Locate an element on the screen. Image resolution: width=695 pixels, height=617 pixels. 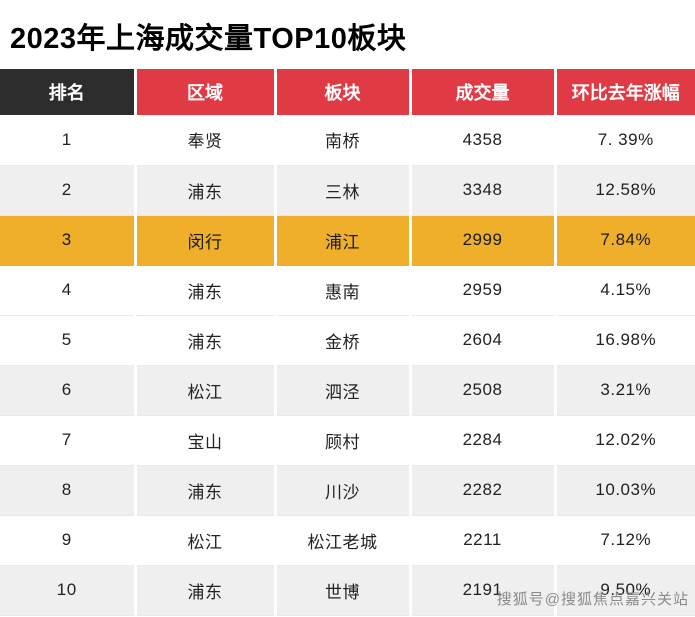
rank-cell: 1 is located at coordinates (68, 140).